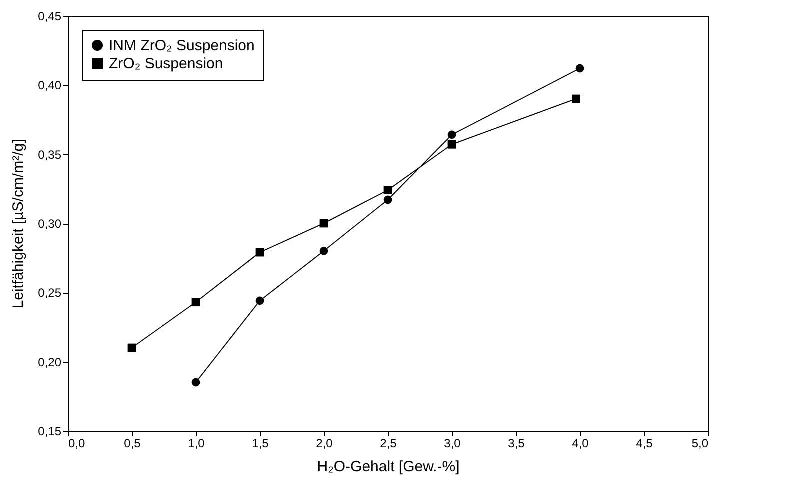 This screenshot has height=496, width=785. I want to click on y-tick-label: 0,40, so click(50, 85).